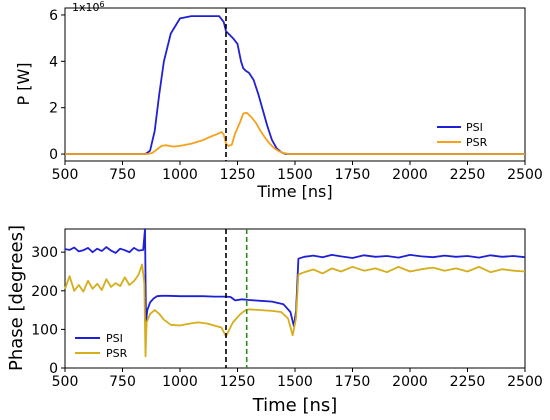 The width and height of the screenshot is (550, 420). What do you see at coordinates (53, 16) in the screenshot?
I see `power-y-tick-label: 6` at bounding box center [53, 16].